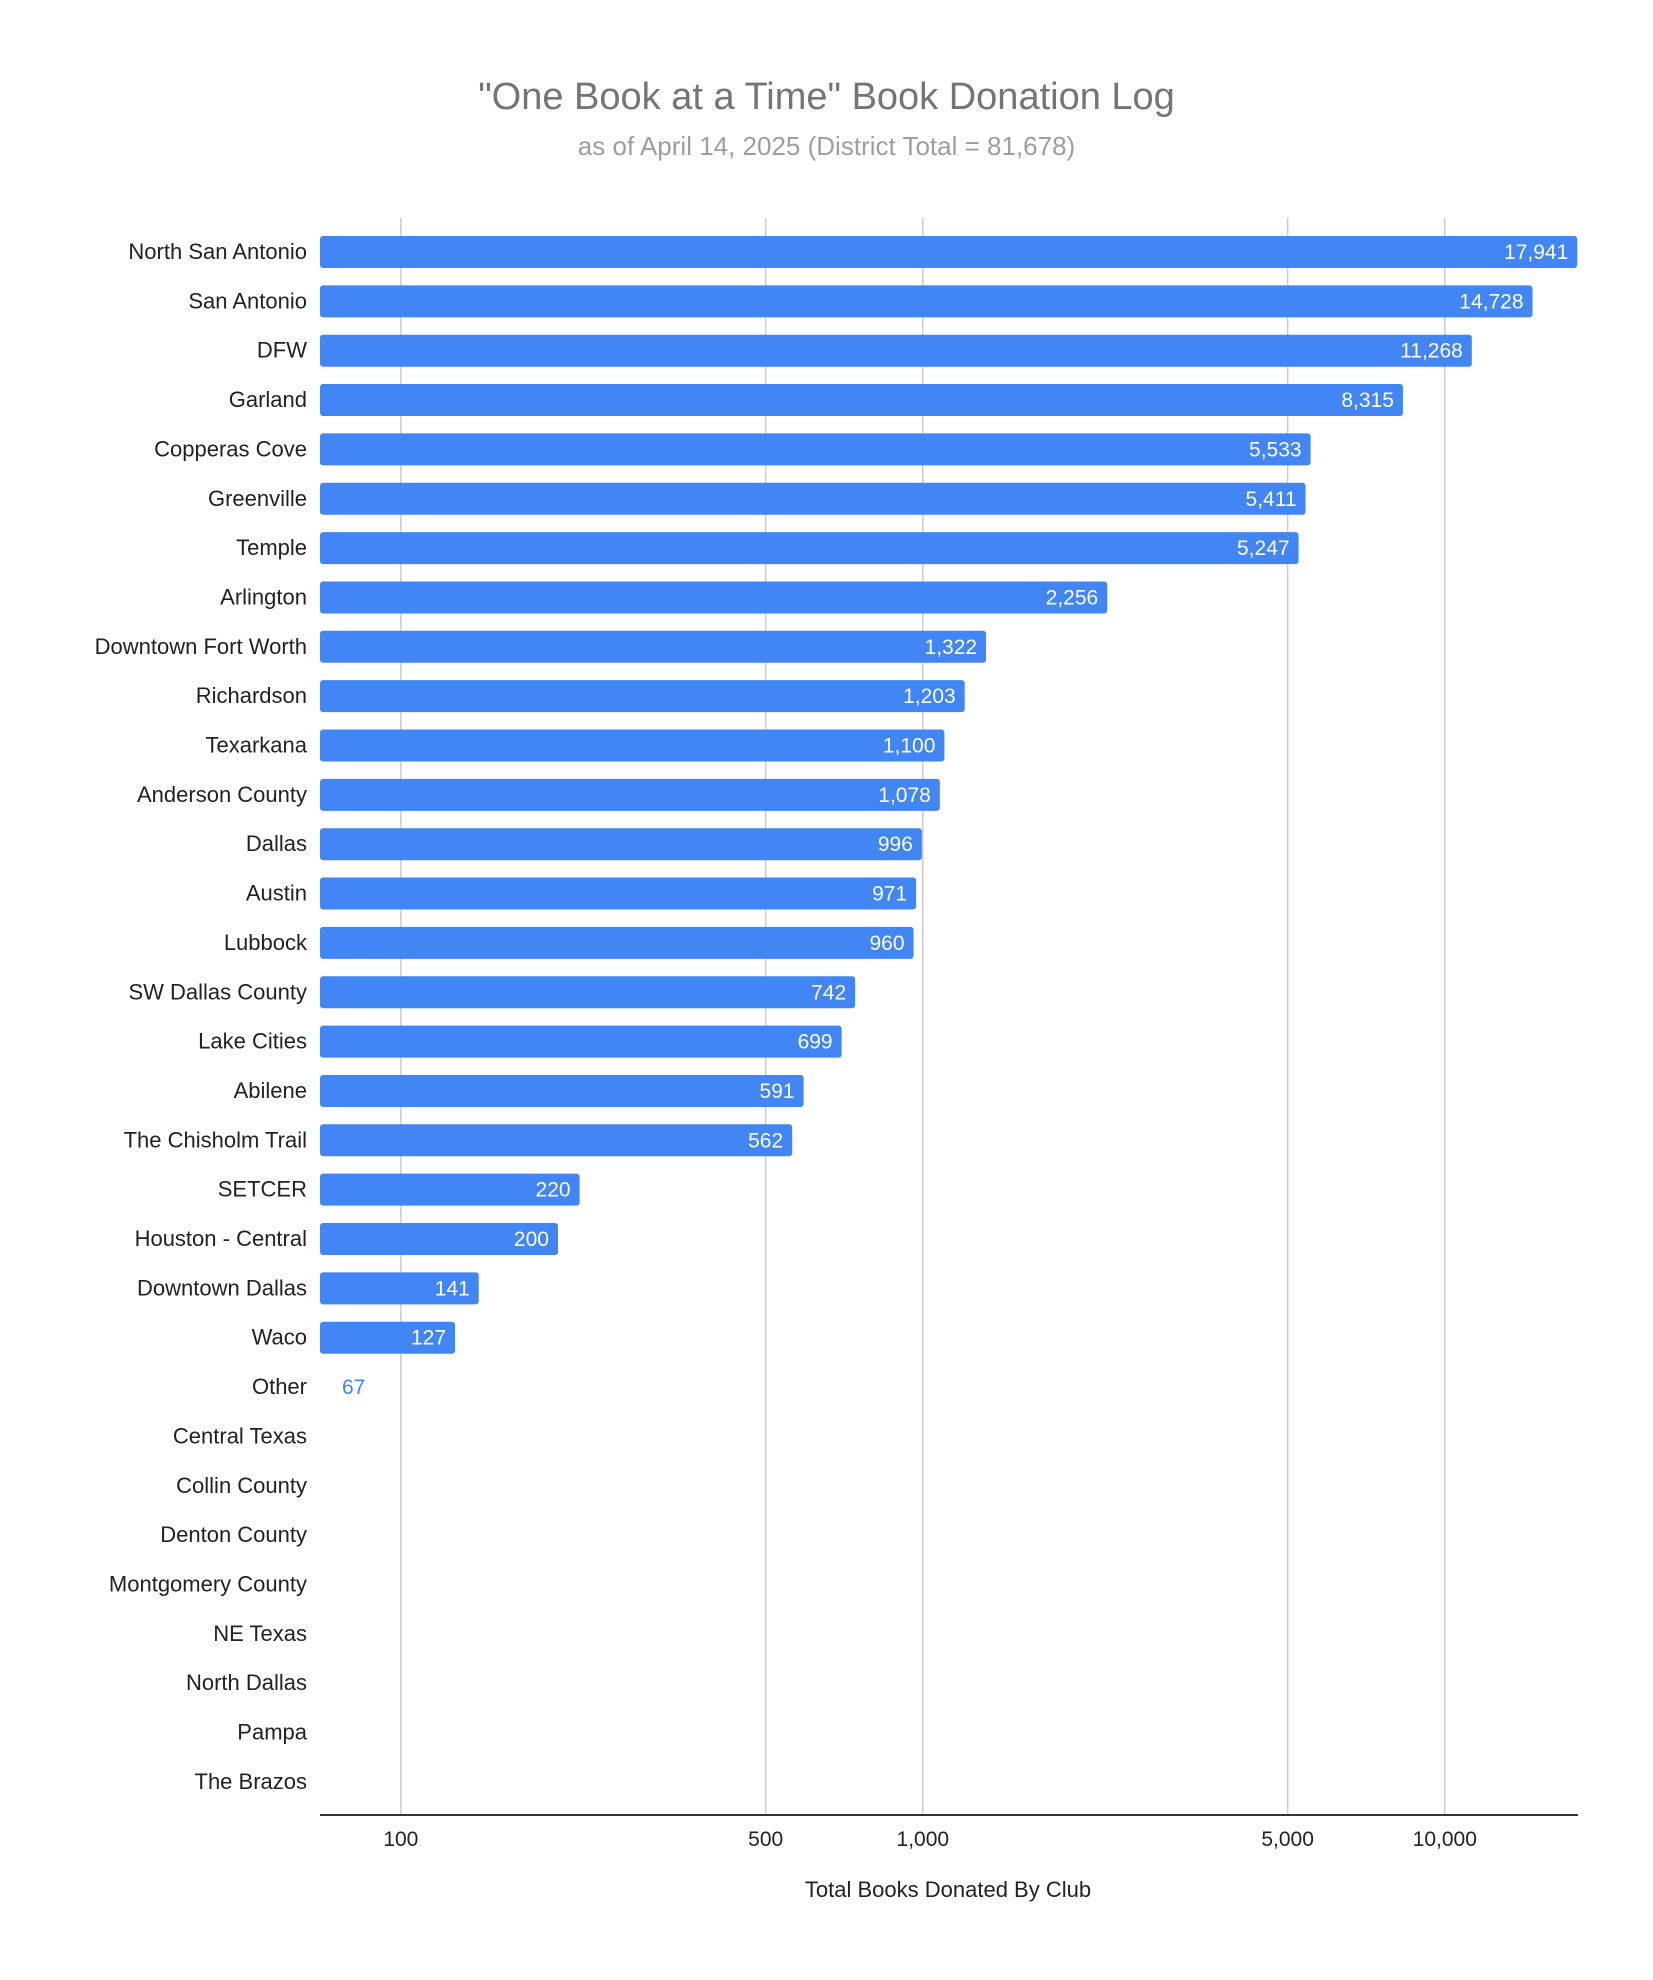 The image size is (1653, 1980). What do you see at coordinates (230, 448) in the screenshot?
I see `category-label: Copperas Cove` at bounding box center [230, 448].